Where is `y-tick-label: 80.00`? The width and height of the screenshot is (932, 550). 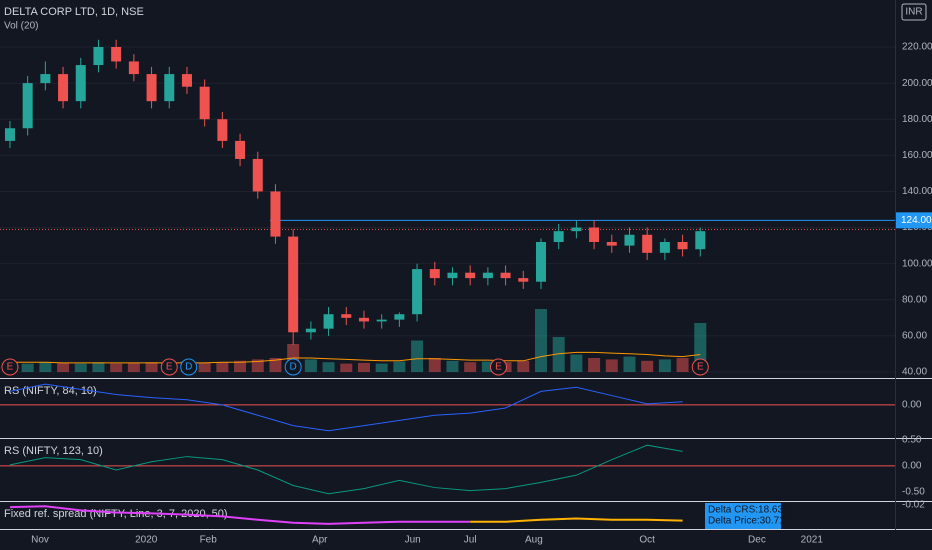 y-tick-label: 80.00 is located at coordinates (914, 299).